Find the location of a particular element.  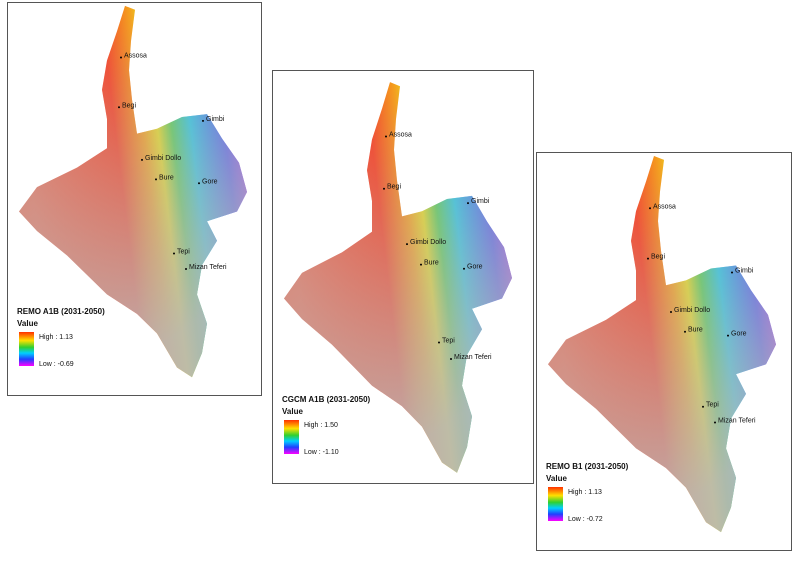

legend-high: High : 1.50 is located at coordinates (321, 425).